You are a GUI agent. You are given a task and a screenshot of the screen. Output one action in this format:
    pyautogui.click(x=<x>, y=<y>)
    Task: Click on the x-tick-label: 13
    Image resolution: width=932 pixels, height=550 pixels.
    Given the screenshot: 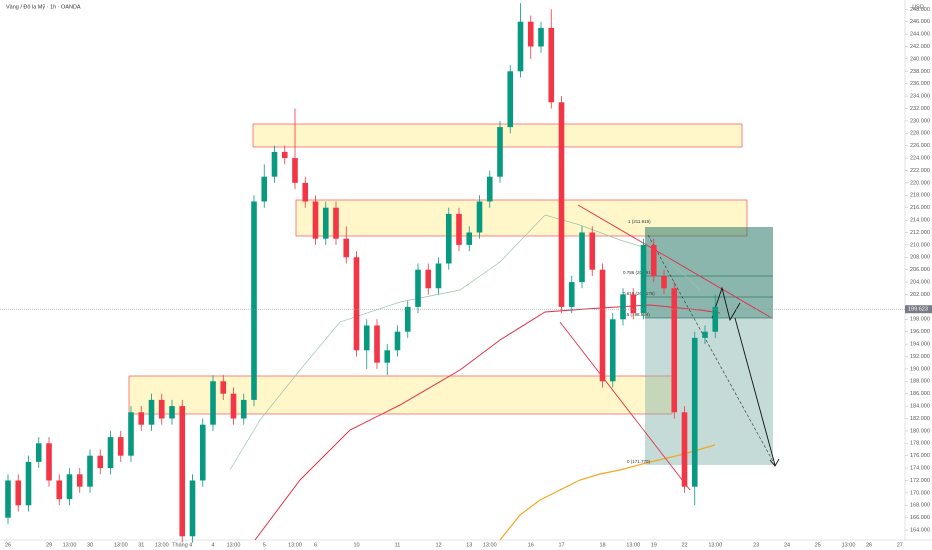 What is the action you would take?
    pyautogui.click(x=469, y=545)
    